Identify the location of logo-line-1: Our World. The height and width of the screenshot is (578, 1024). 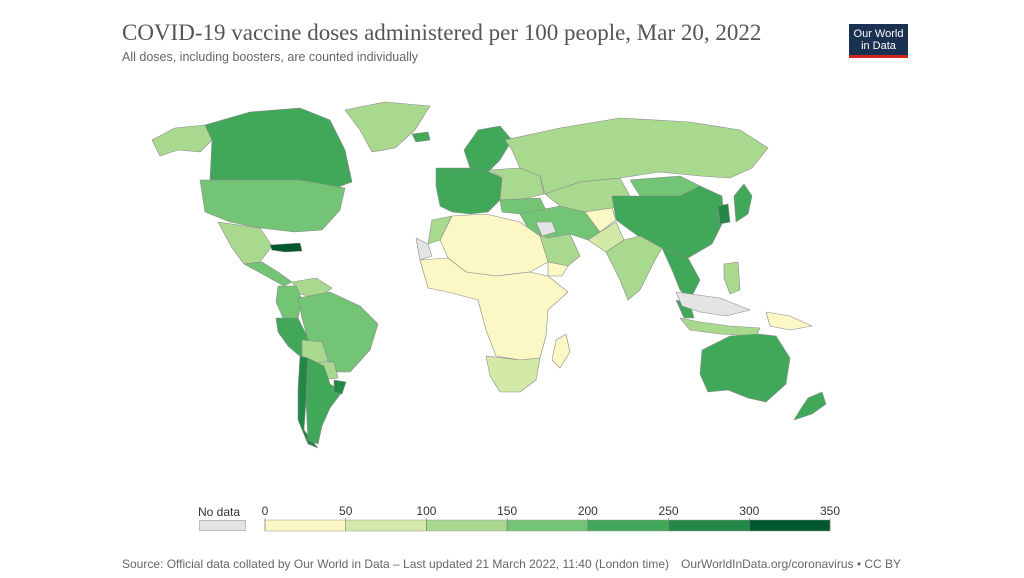
(878, 34).